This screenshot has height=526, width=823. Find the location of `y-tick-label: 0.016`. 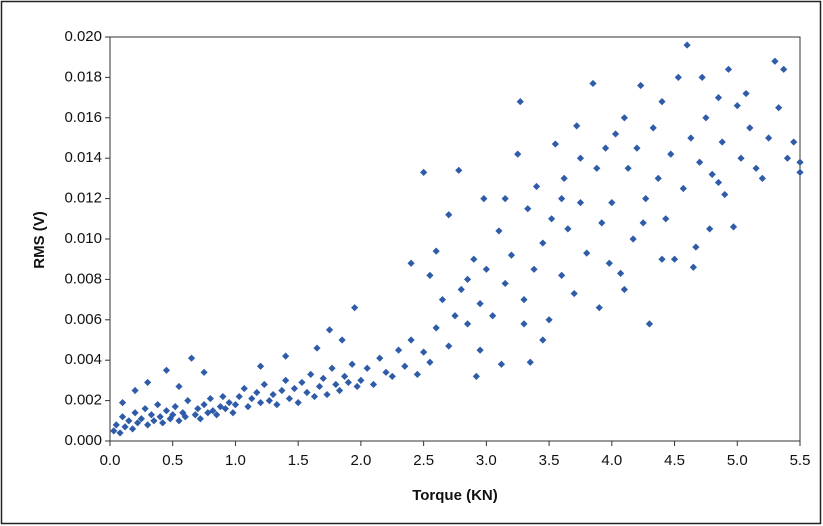

y-tick-label: 0.016 is located at coordinates (83, 117).